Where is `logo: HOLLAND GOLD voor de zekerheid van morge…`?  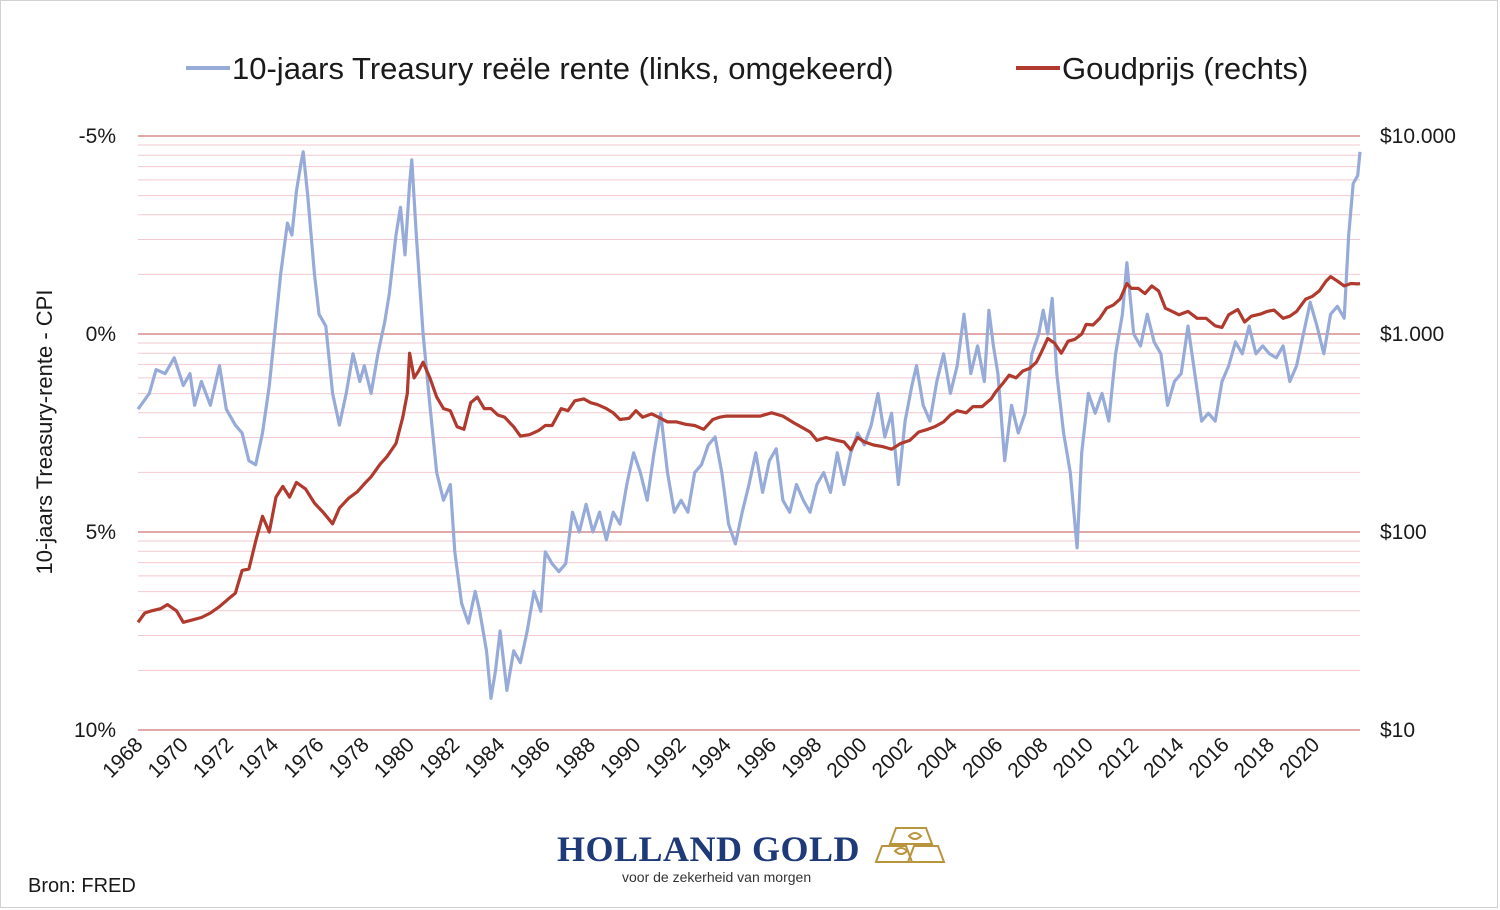 logo: HOLLAND GOLD voor de zekerheid van morge… is located at coordinates (751, 856).